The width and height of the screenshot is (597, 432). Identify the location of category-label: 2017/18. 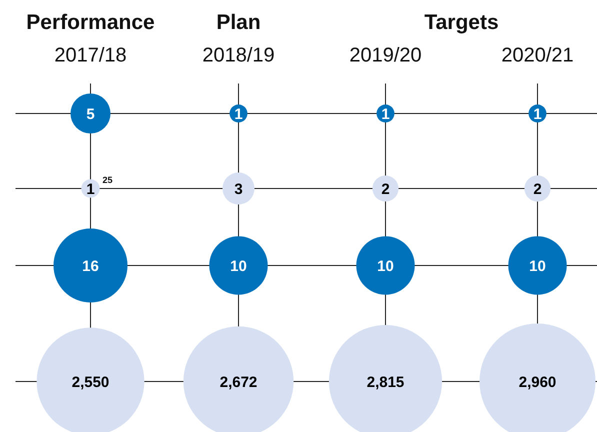
(90, 55).